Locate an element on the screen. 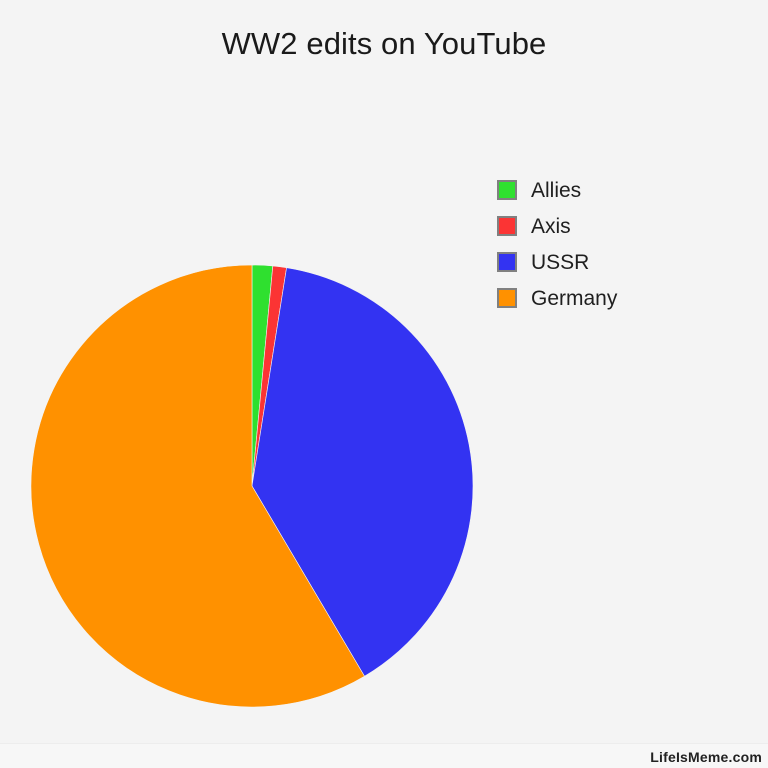 The width and height of the screenshot is (768, 768). legend-item-germany: Germany is located at coordinates (597, 298).